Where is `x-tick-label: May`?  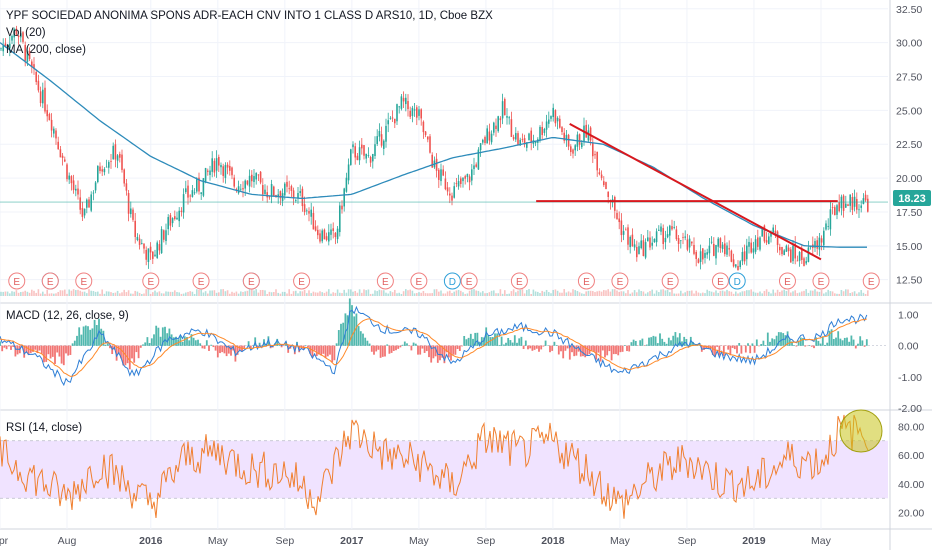 x-tick-label: May is located at coordinates (419, 541).